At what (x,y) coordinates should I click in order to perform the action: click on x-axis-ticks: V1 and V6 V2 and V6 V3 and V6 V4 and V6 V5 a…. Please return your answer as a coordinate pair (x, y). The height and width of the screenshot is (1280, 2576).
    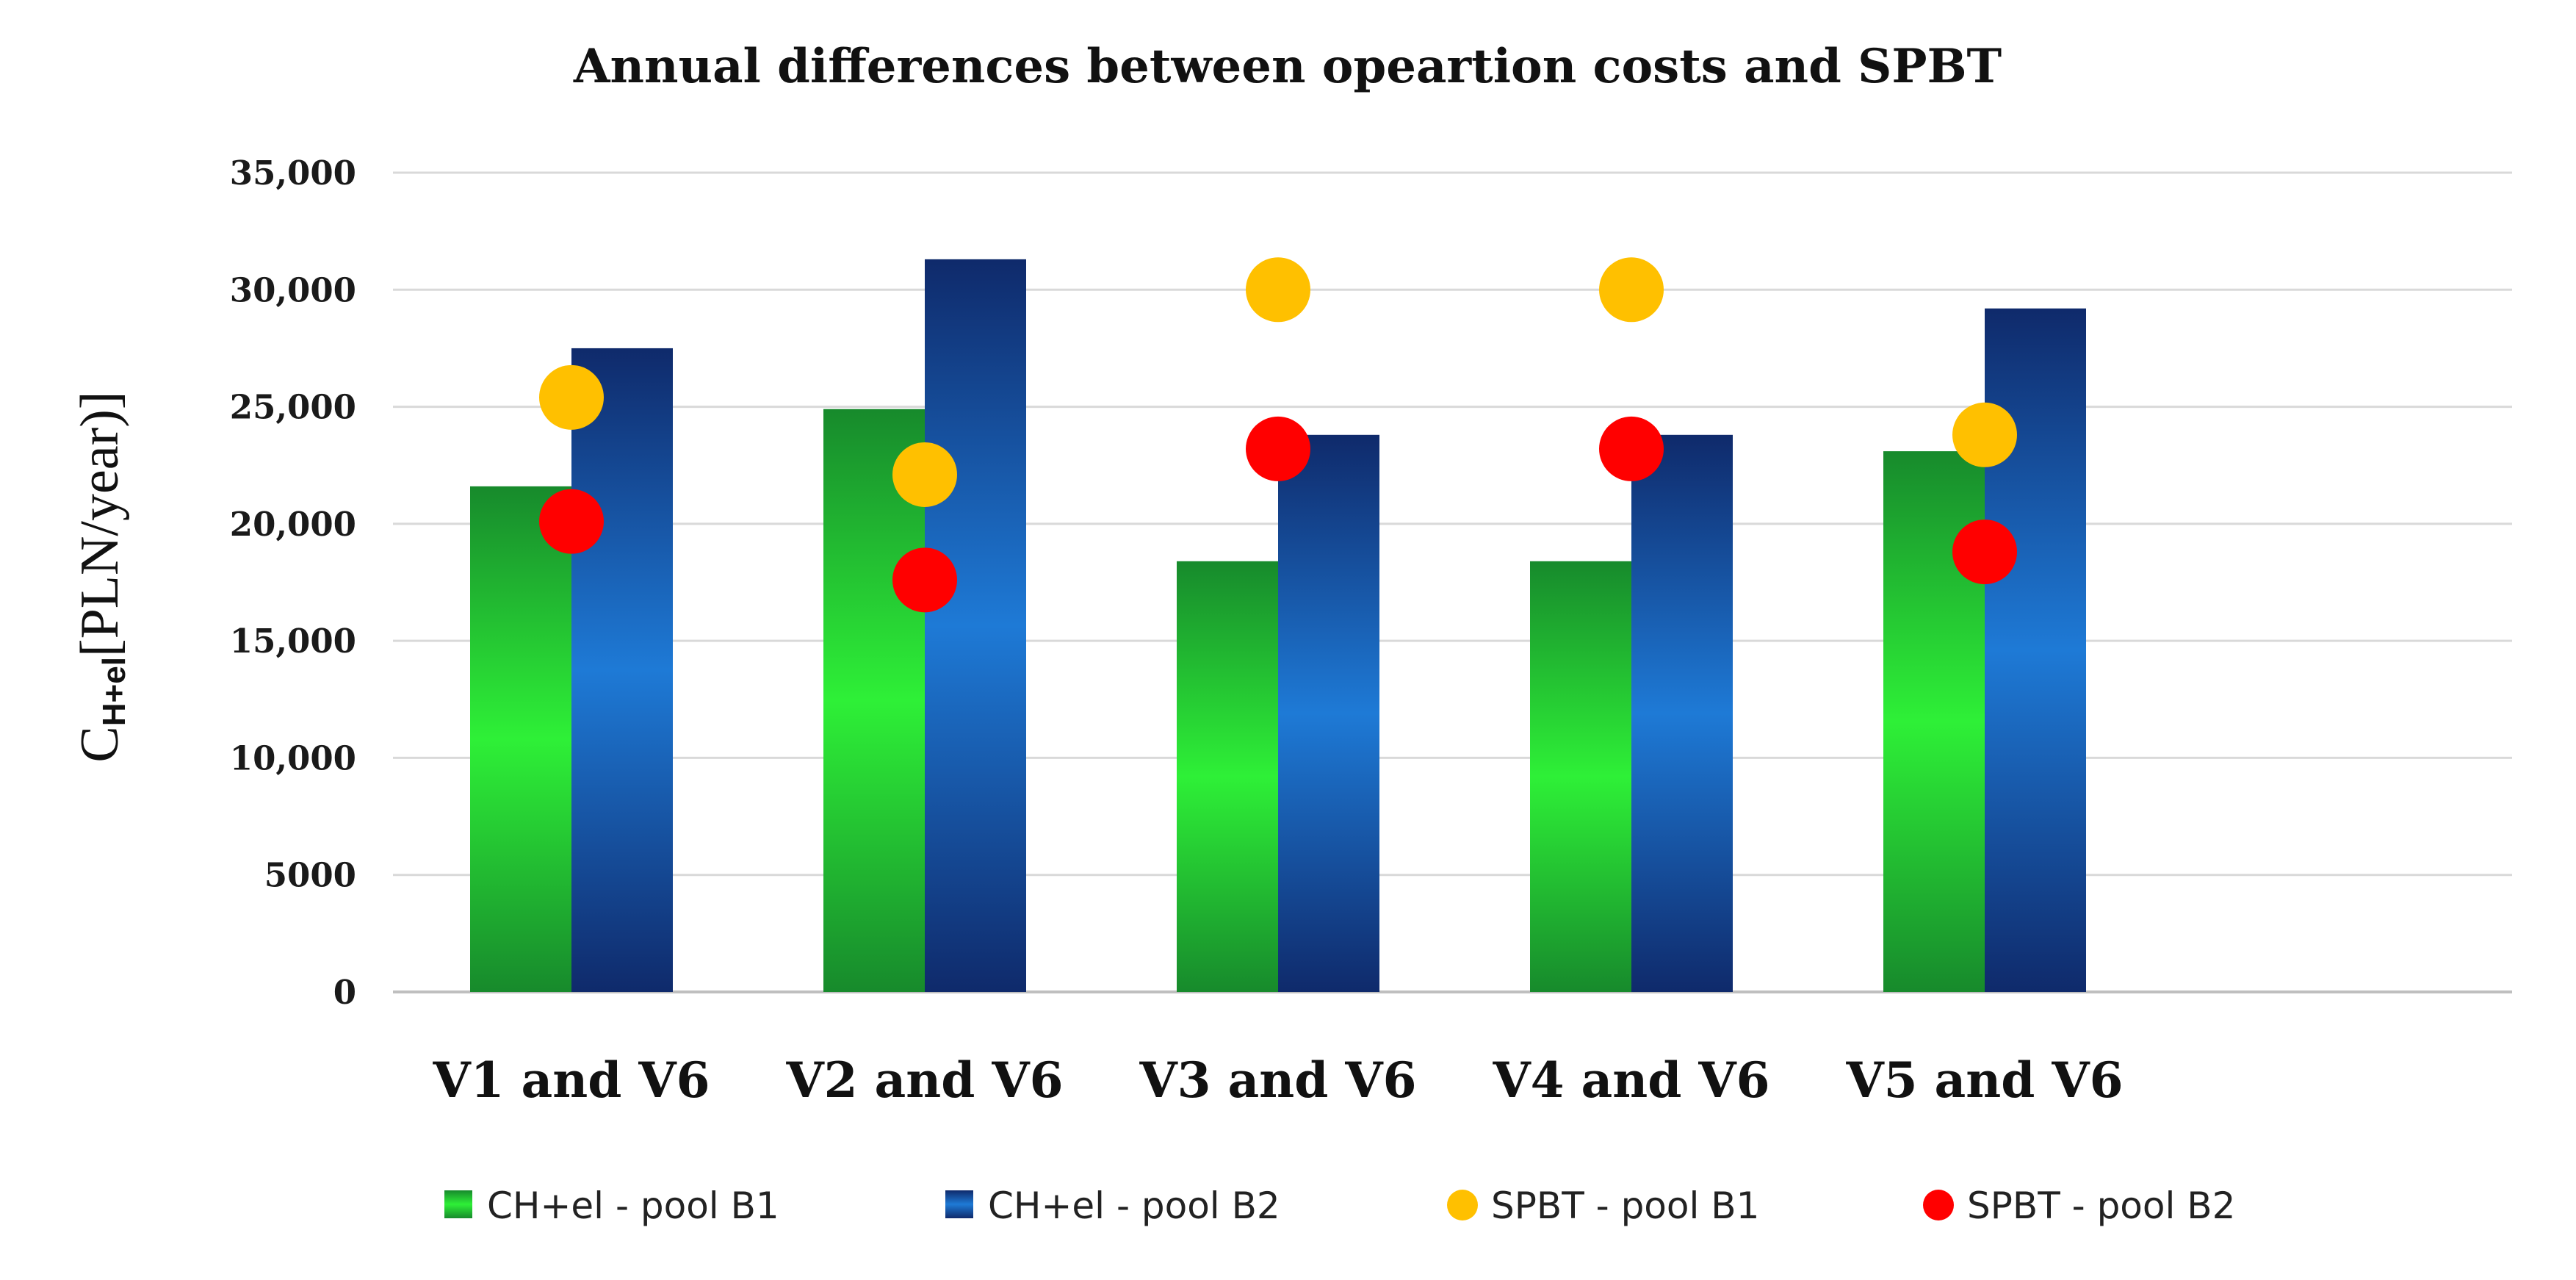
    Looking at the image, I should click on (1278, 1080).